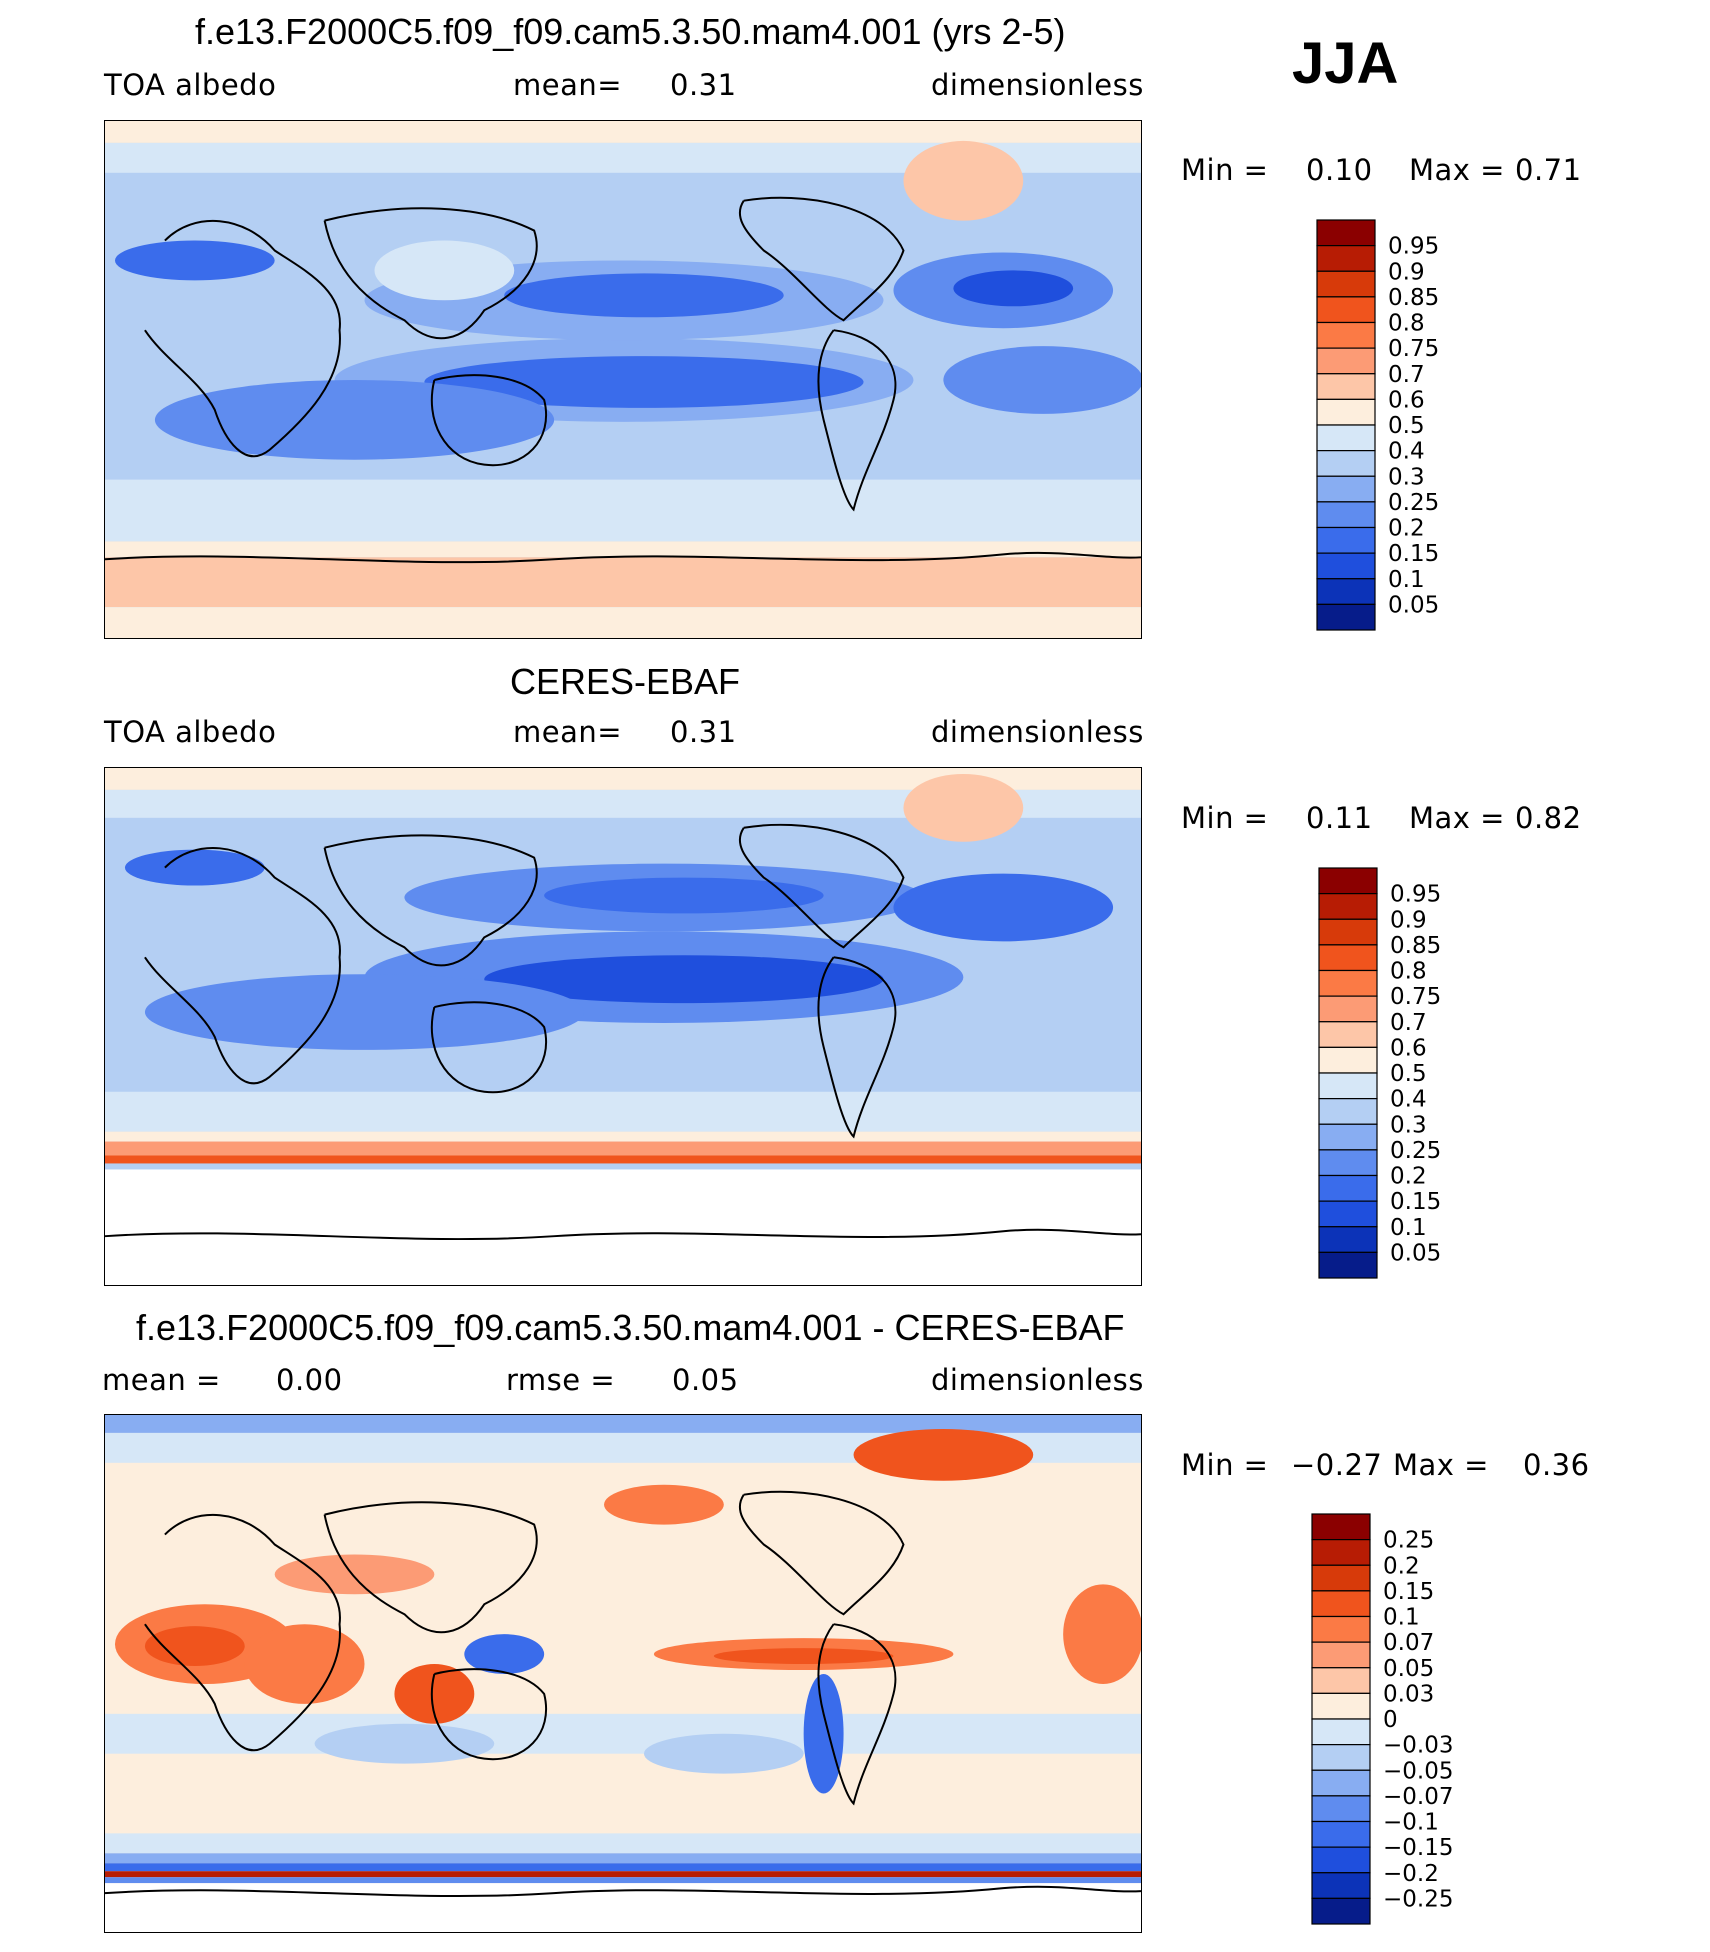 The image size is (1710, 1952). What do you see at coordinates (190, 85) in the screenshot?
I see `panel-1-variable-label: TOA albedo` at bounding box center [190, 85].